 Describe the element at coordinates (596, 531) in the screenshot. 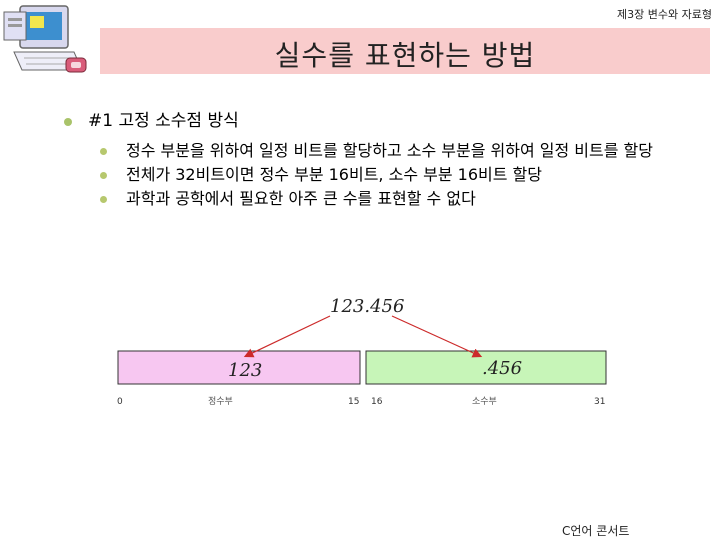

I see `footer-text: C언어 콘서트` at that location.